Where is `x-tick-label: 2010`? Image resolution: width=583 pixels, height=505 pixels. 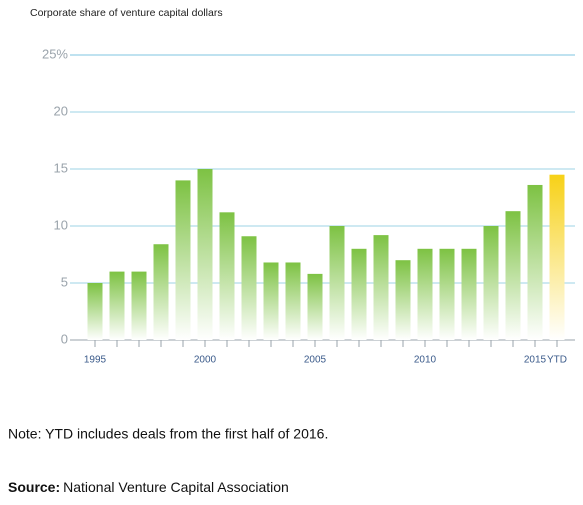 x-tick-label: 2010 is located at coordinates (425, 360).